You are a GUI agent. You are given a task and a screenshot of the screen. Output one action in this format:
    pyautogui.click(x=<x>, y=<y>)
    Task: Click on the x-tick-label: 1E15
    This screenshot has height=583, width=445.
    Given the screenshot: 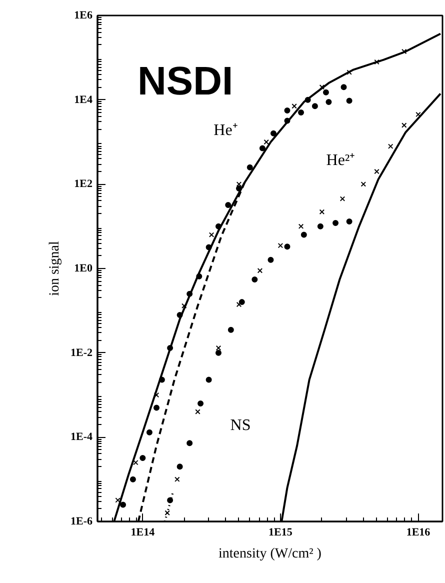 What is the action you would take?
    pyautogui.click(x=280, y=532)
    